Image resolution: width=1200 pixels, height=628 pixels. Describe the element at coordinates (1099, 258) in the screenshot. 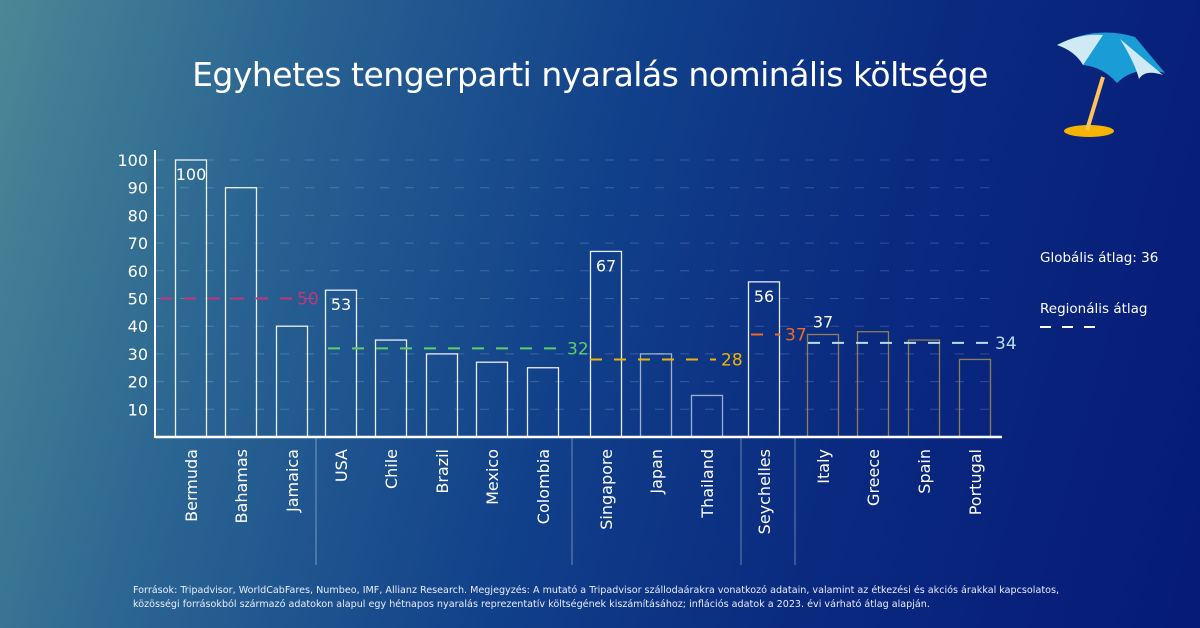

I see `legend-global-average: Globális átlag: 36` at that location.